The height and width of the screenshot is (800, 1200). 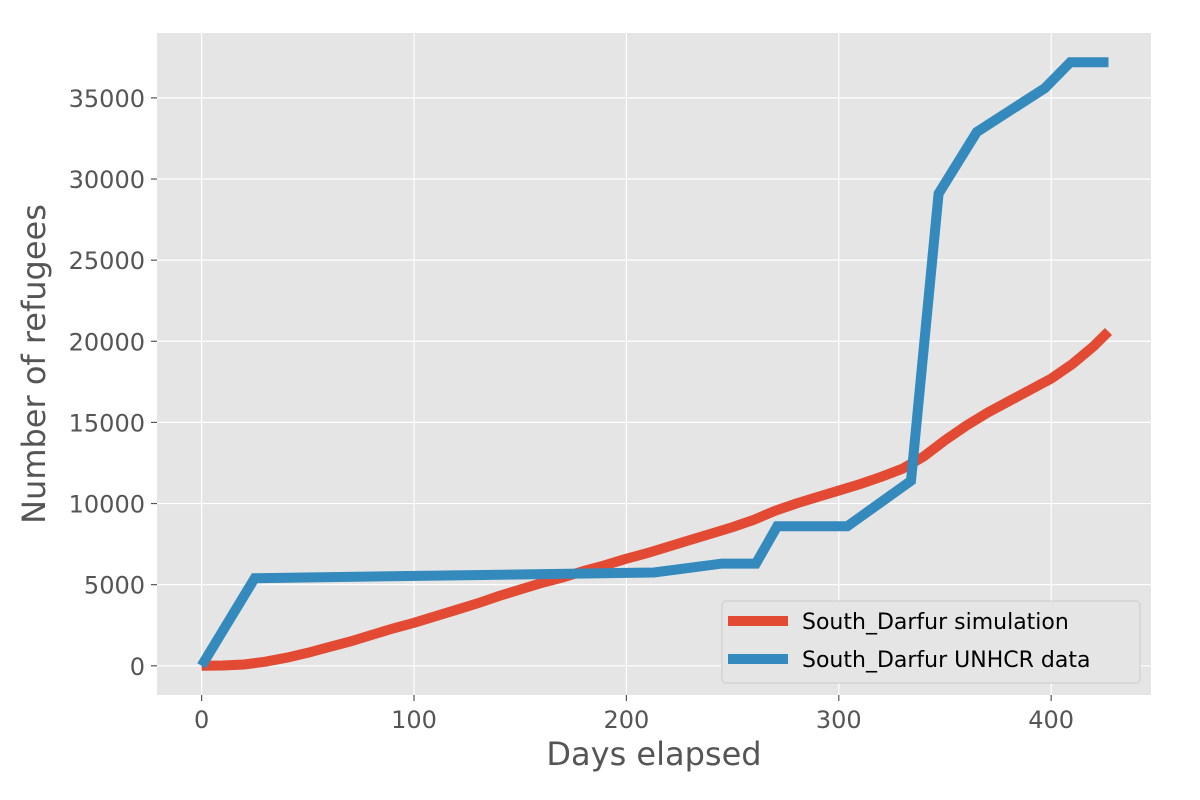 I want to click on x-tick-label: 400, so click(x=1051, y=720).